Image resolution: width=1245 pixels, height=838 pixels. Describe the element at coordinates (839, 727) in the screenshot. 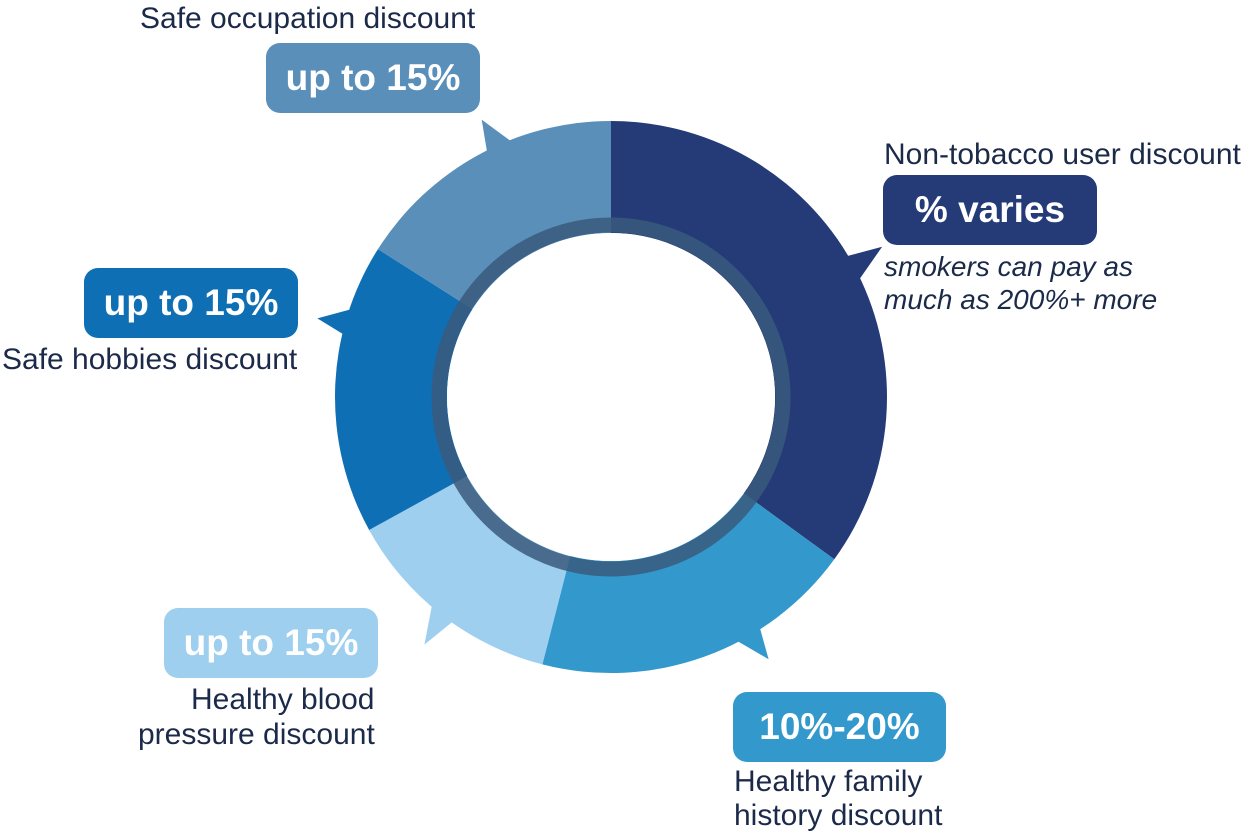

I see `family-history-badge: 10%-20%` at that location.